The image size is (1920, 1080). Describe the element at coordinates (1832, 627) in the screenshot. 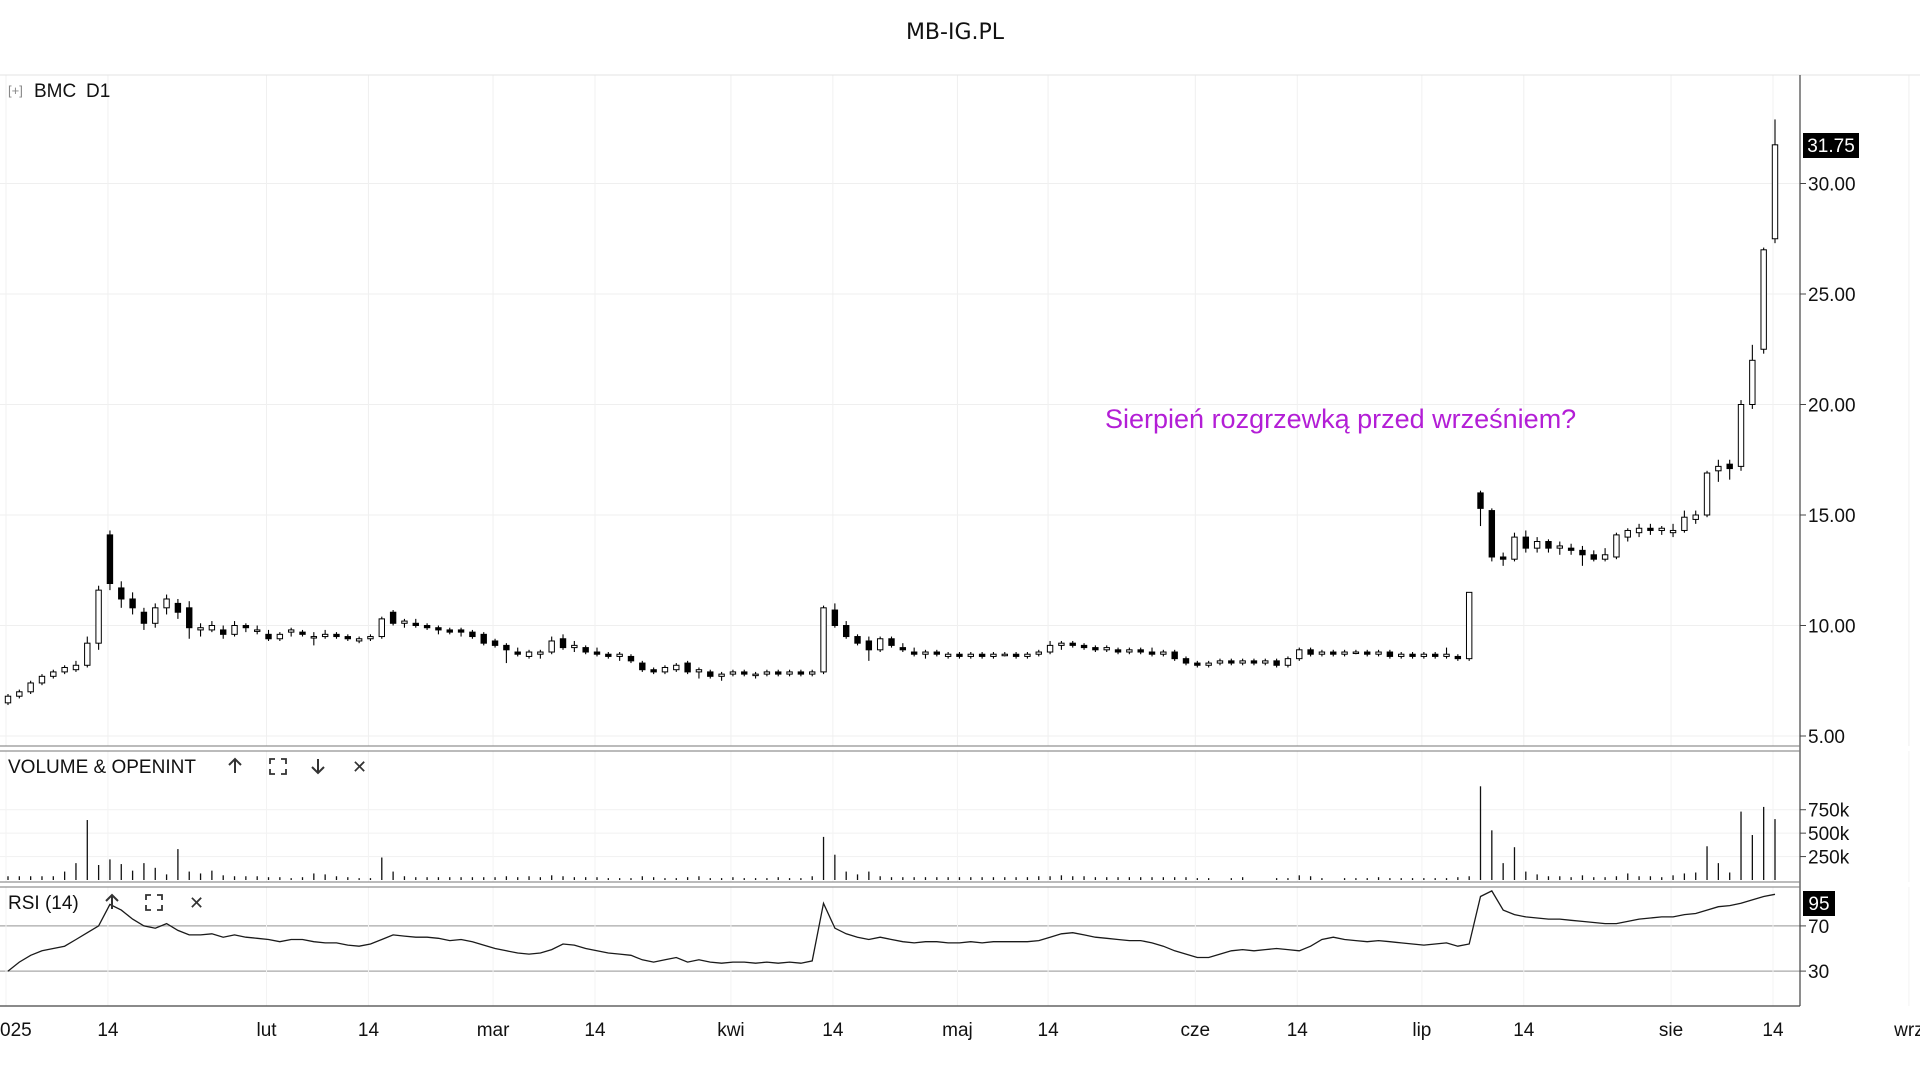

I see `price-tick-label: 10.00` at that location.